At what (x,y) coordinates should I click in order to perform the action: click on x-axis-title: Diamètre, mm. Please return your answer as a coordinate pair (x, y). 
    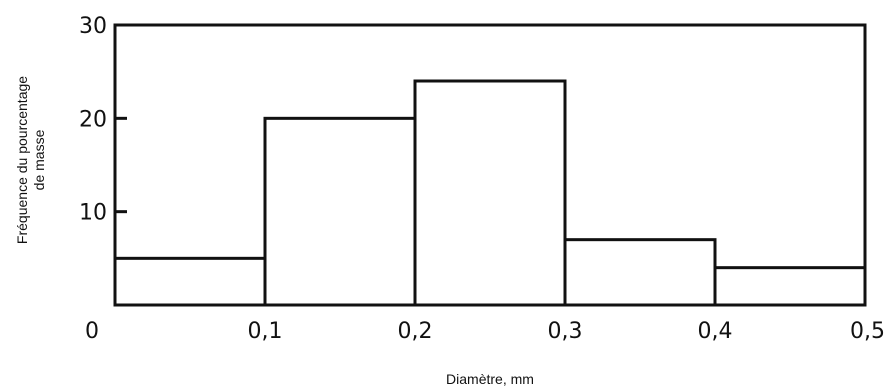
    Looking at the image, I should click on (490, 379).